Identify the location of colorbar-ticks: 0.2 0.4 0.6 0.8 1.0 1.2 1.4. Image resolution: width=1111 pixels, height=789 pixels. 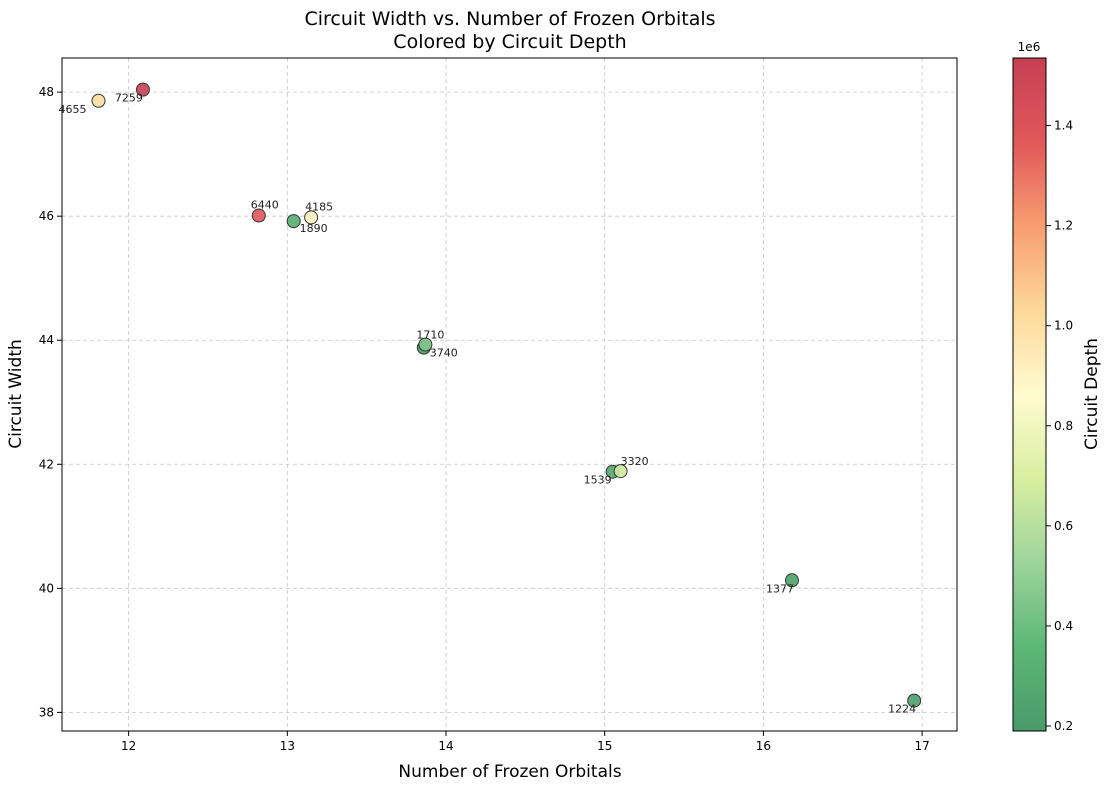
(1059, 426).